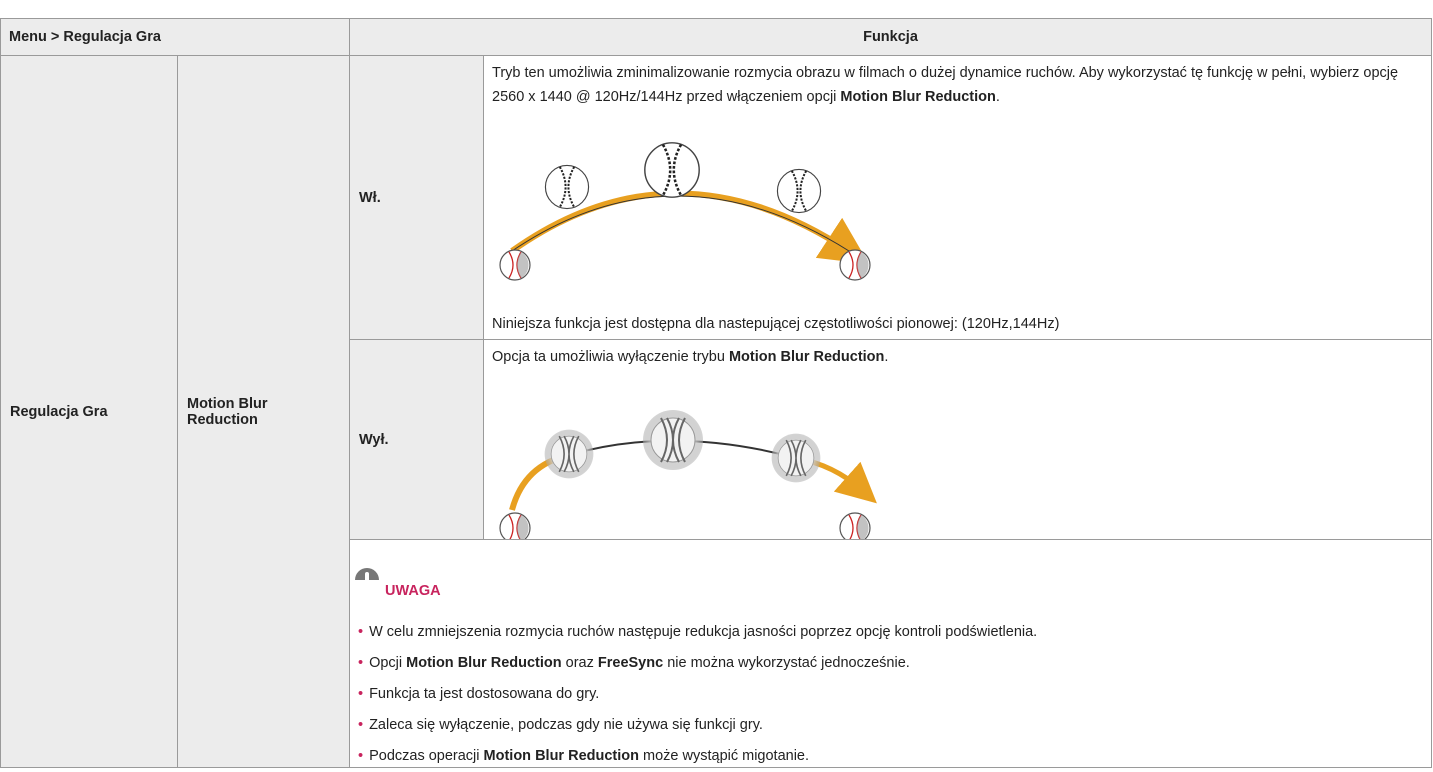  I want to click on text: Opcji, so click(388, 663).